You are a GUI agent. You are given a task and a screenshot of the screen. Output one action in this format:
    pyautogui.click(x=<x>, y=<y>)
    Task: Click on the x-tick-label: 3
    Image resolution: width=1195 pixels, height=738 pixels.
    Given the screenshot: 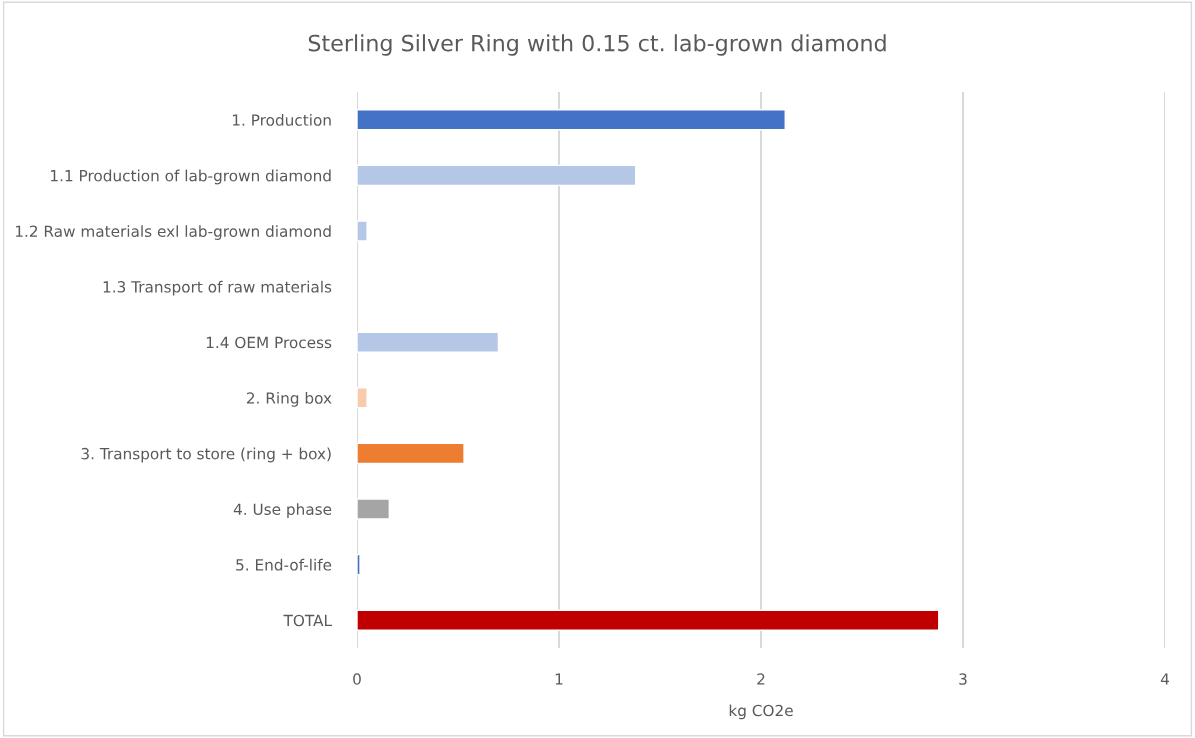 What is the action you would take?
    pyautogui.click(x=963, y=679)
    